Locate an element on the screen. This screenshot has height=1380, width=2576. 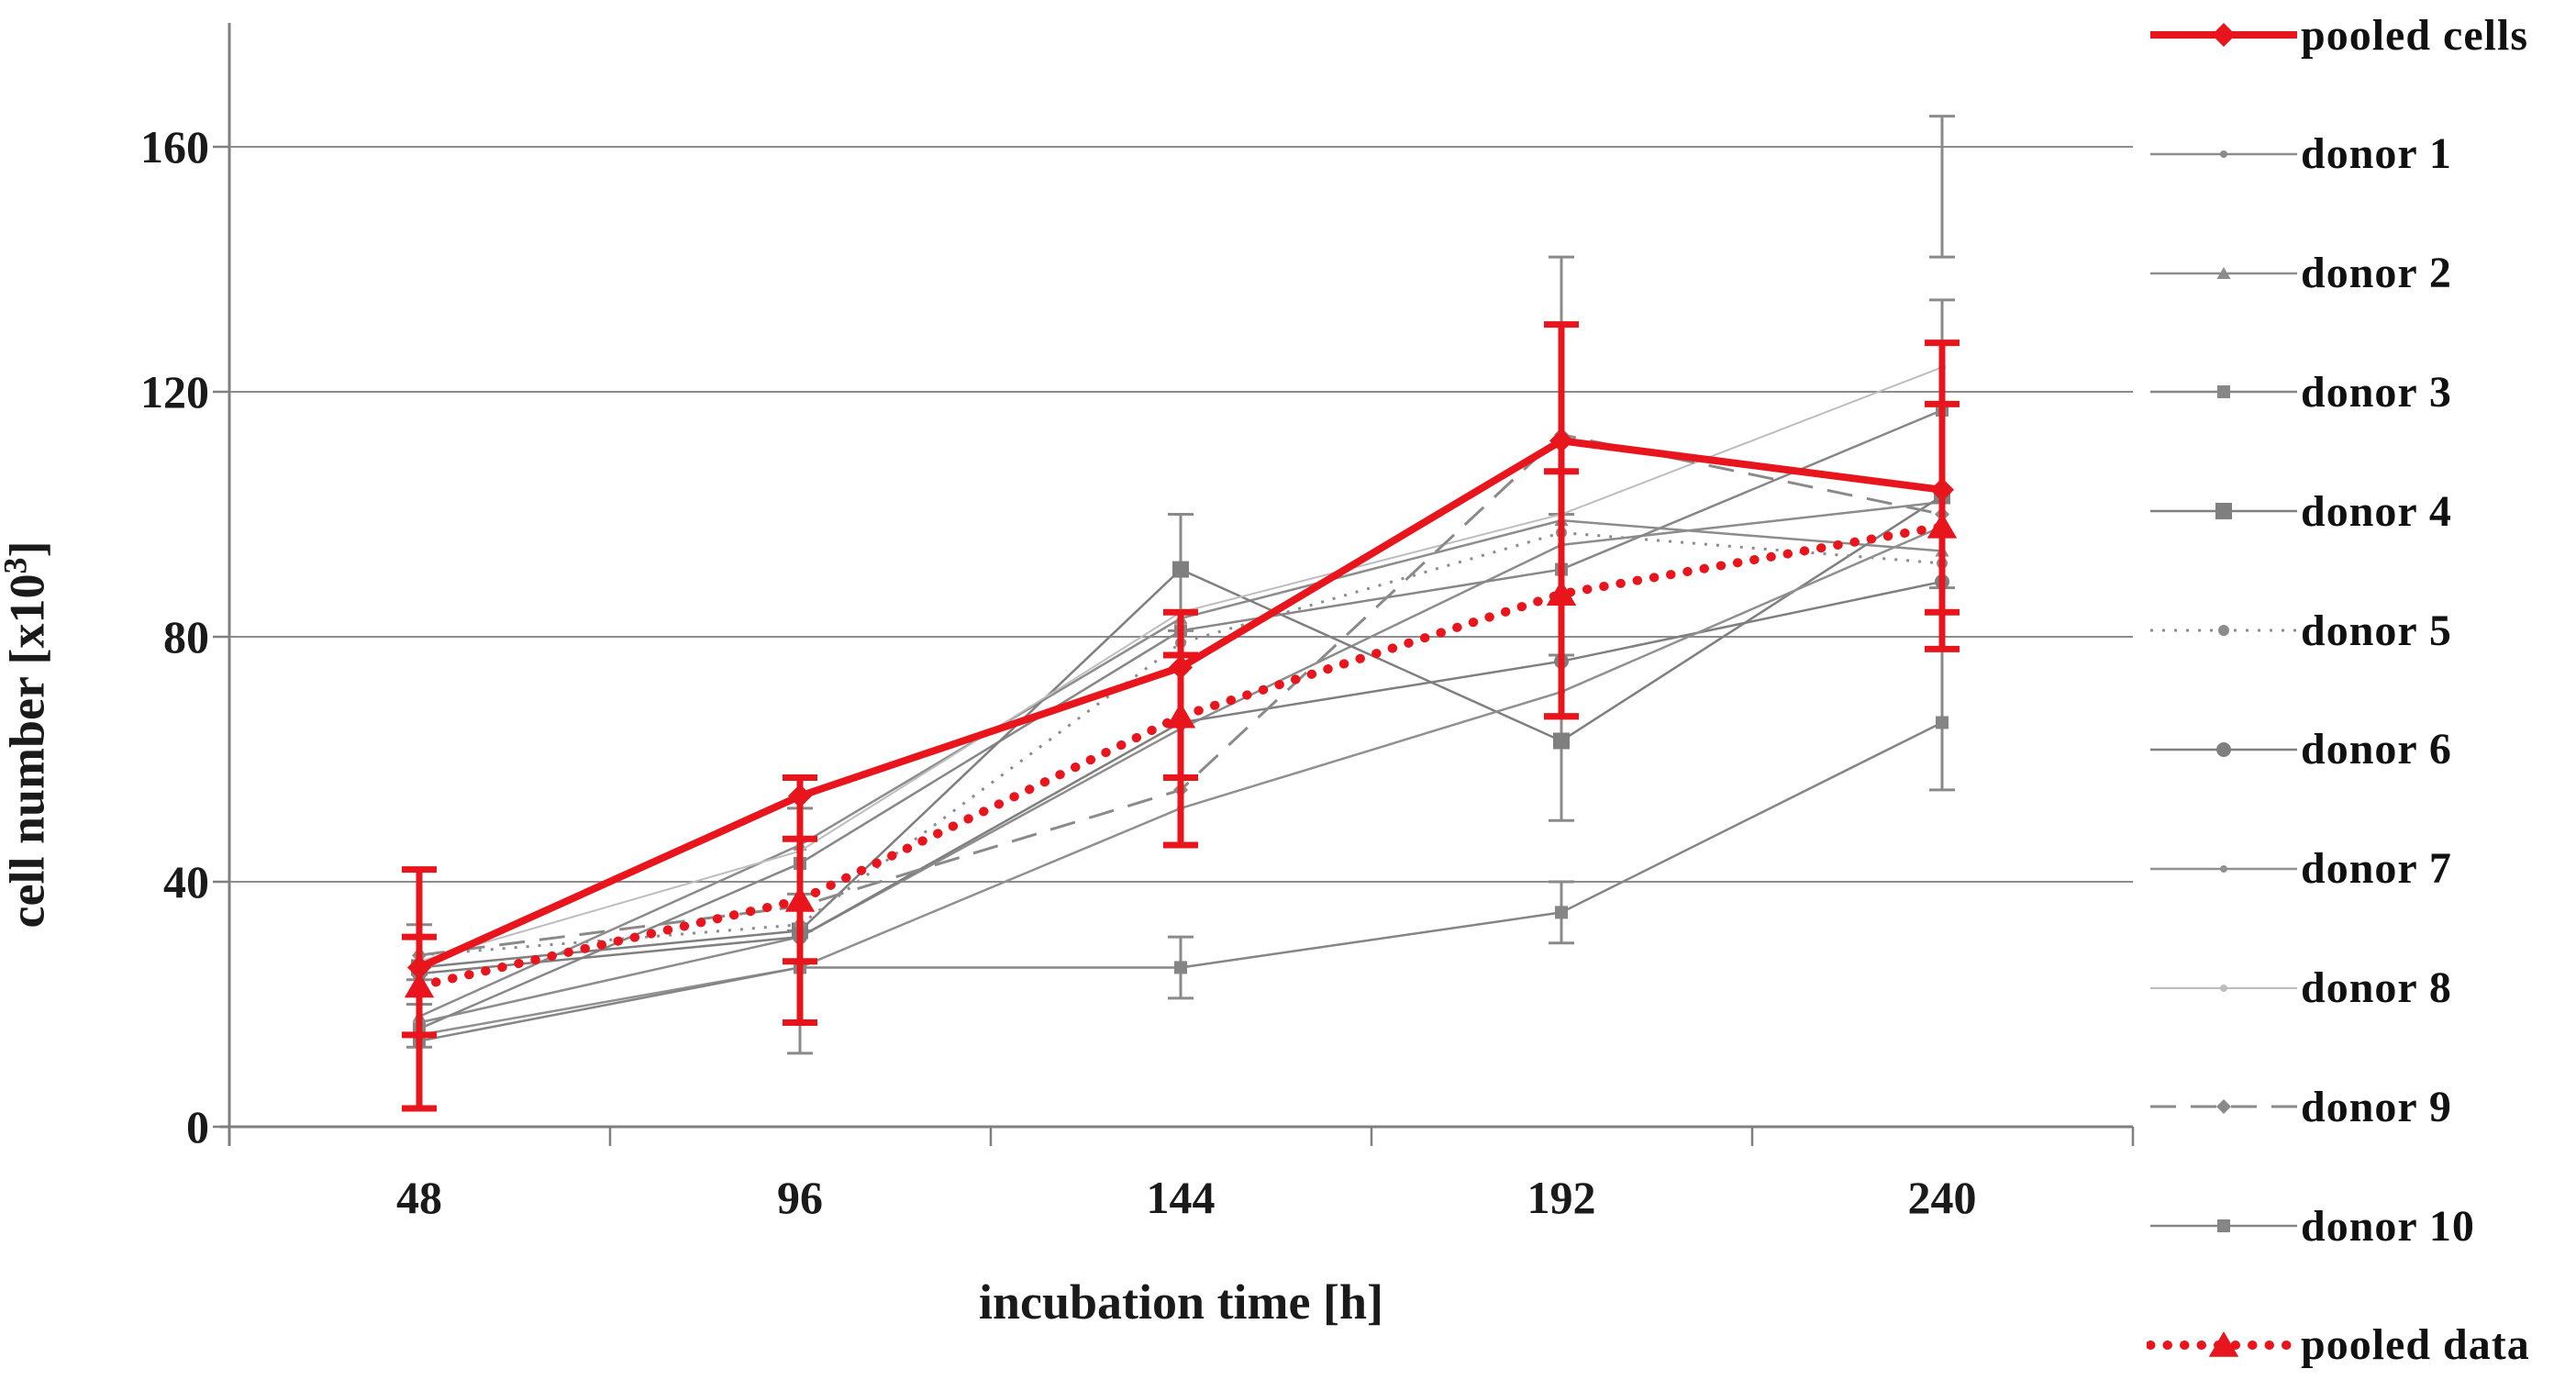
x-tick-label-192: 192 is located at coordinates (1561, 1197).